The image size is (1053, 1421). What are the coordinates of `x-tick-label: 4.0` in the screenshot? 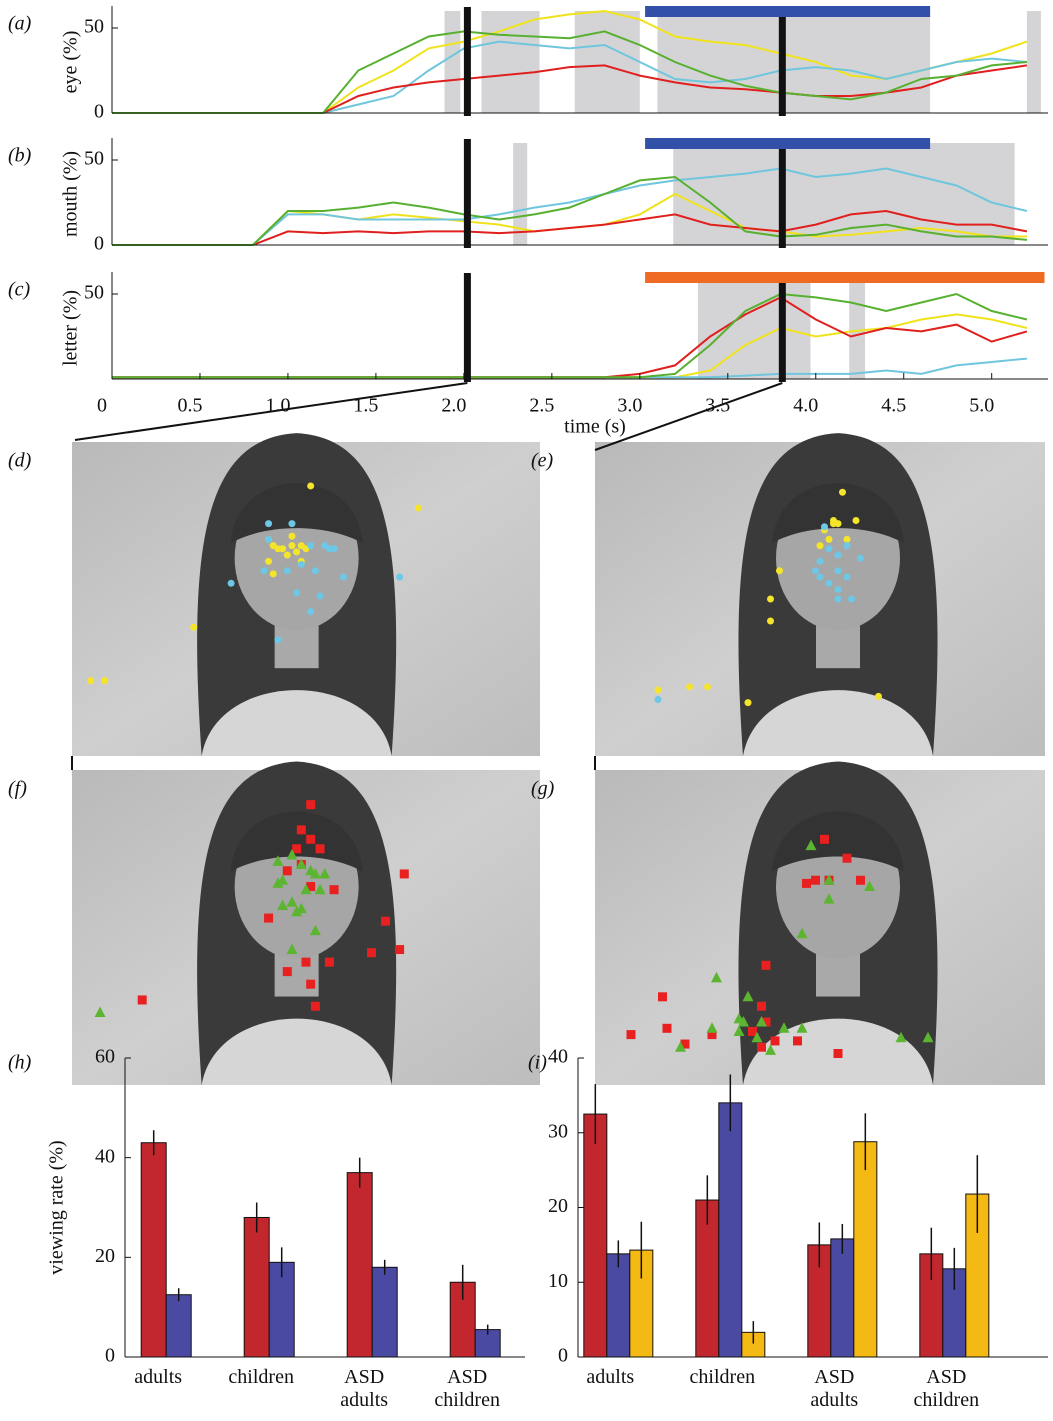 It's located at (805, 406).